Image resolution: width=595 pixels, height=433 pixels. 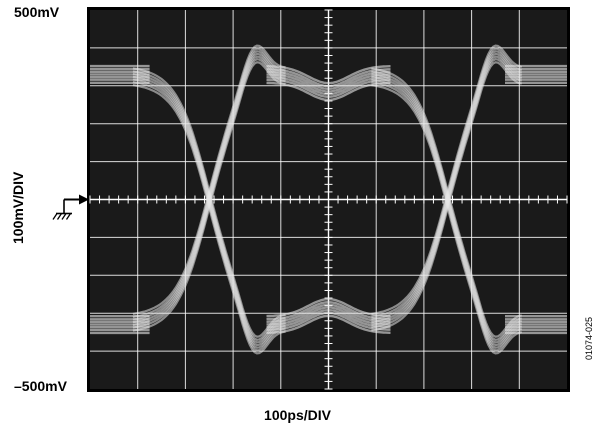 I want to click on y-top-label: 500mV, so click(x=37, y=12).